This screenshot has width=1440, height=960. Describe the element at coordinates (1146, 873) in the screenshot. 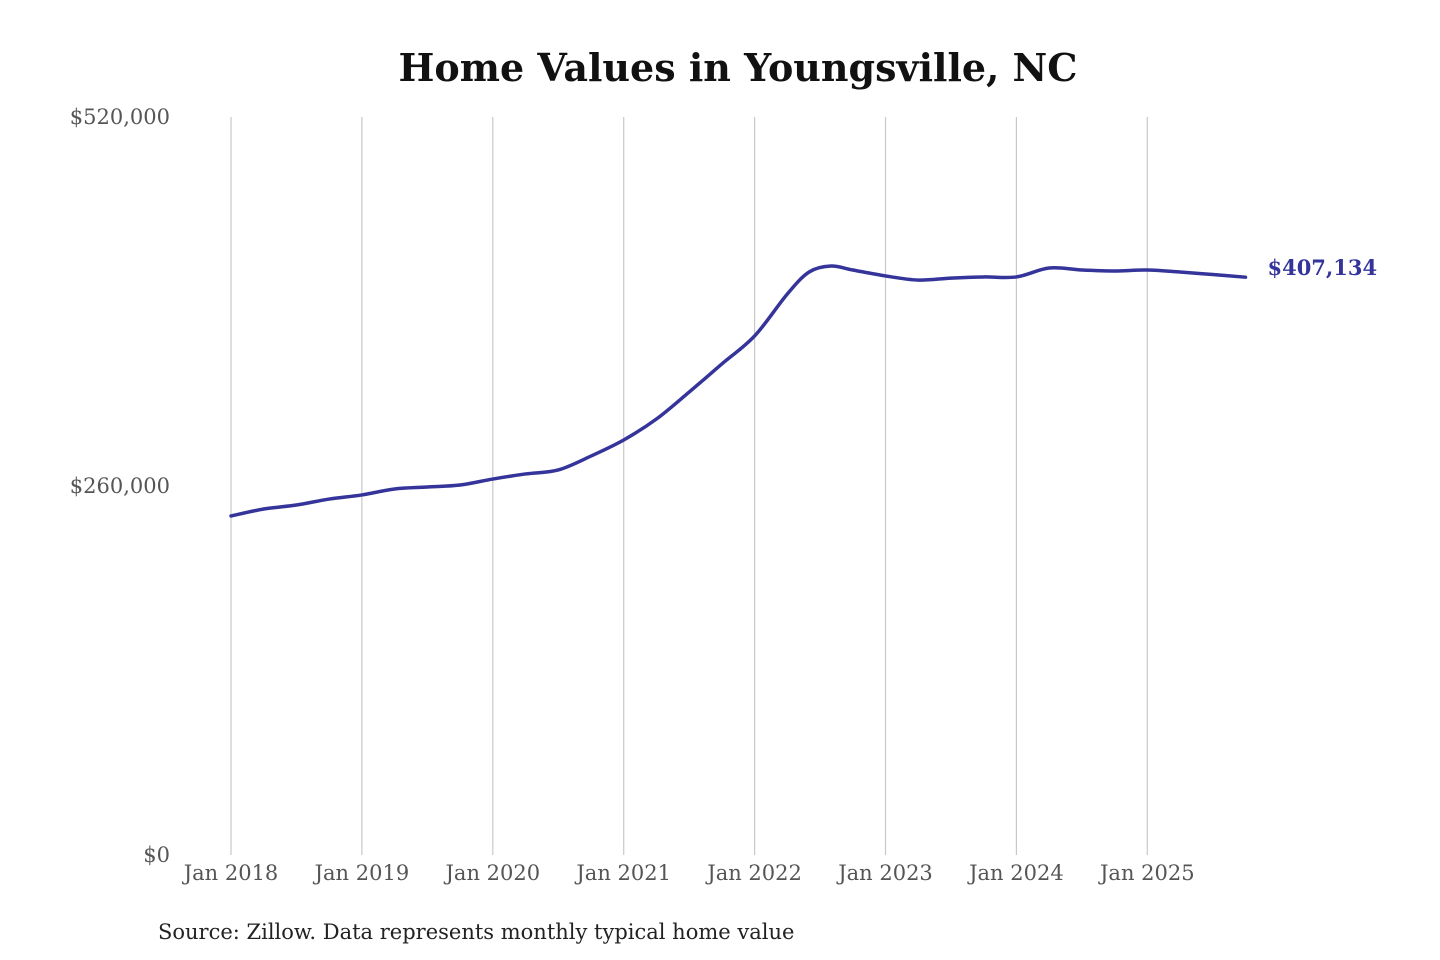

I see `x-tick-label: Jan 2025` at that location.